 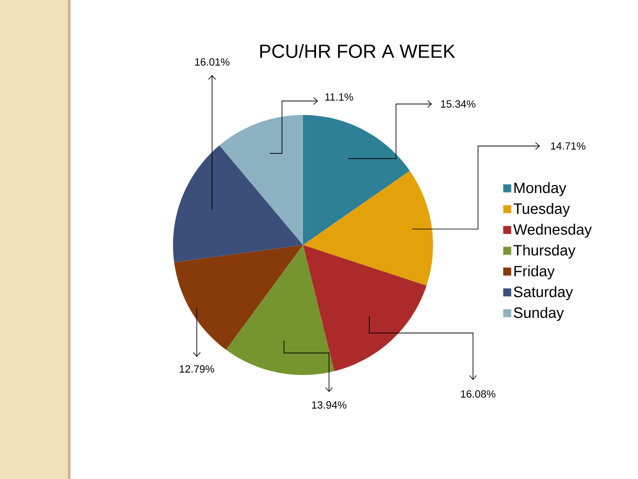 I want to click on legend-label: Saturday, so click(x=543, y=293).